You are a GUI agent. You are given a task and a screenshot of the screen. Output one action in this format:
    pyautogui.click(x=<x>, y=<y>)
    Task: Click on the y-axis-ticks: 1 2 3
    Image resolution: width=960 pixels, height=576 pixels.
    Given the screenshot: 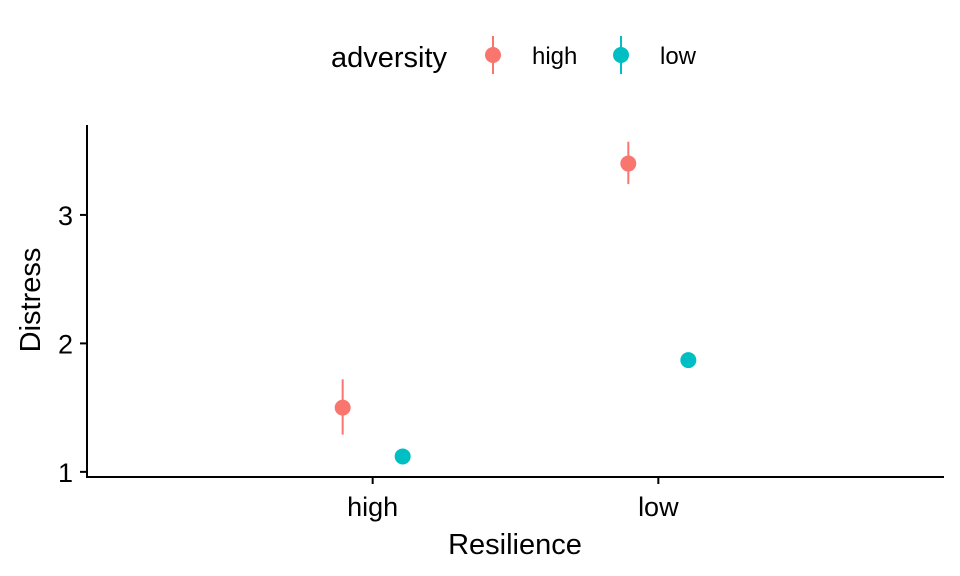 What is the action you would take?
    pyautogui.click(x=72, y=344)
    